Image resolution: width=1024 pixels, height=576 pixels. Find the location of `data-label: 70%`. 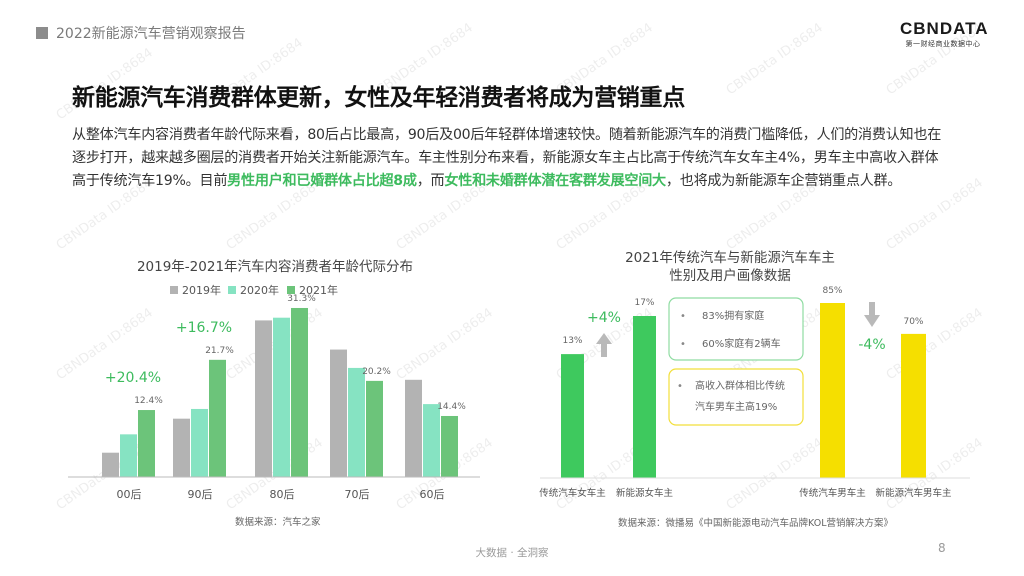

data-label: 70% is located at coordinates (913, 322).